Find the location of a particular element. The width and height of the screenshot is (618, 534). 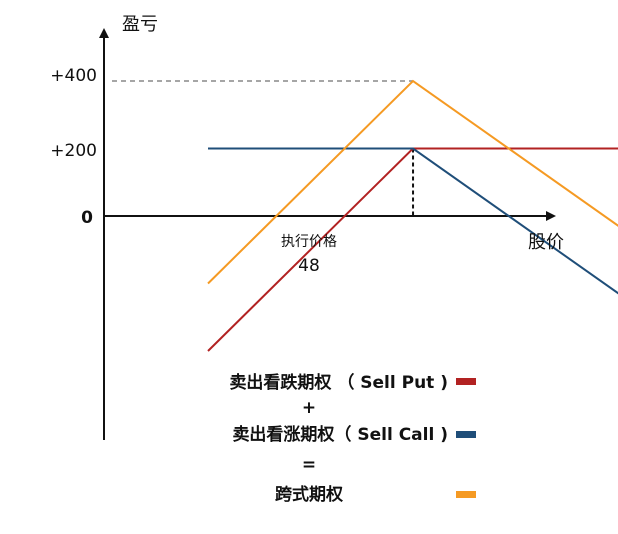

legend-equals: = is located at coordinates (309, 465).